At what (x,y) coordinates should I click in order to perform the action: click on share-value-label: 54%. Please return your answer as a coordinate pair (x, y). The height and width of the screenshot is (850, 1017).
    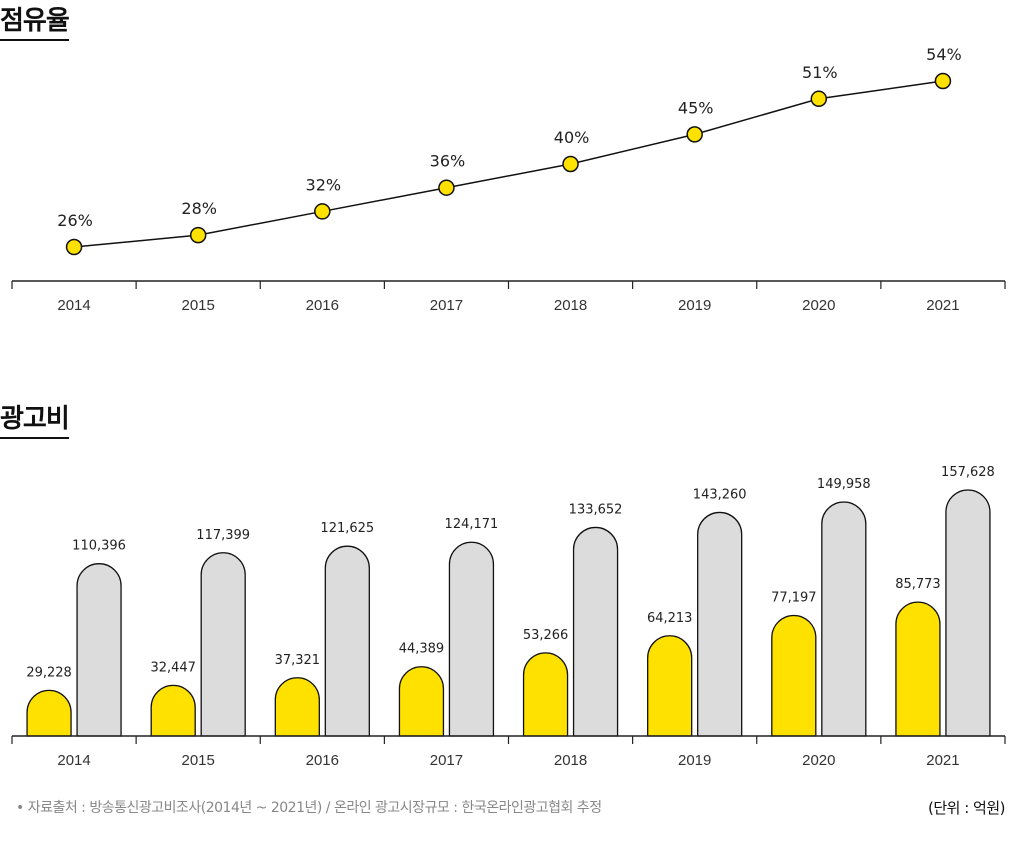
    Looking at the image, I should click on (944, 54).